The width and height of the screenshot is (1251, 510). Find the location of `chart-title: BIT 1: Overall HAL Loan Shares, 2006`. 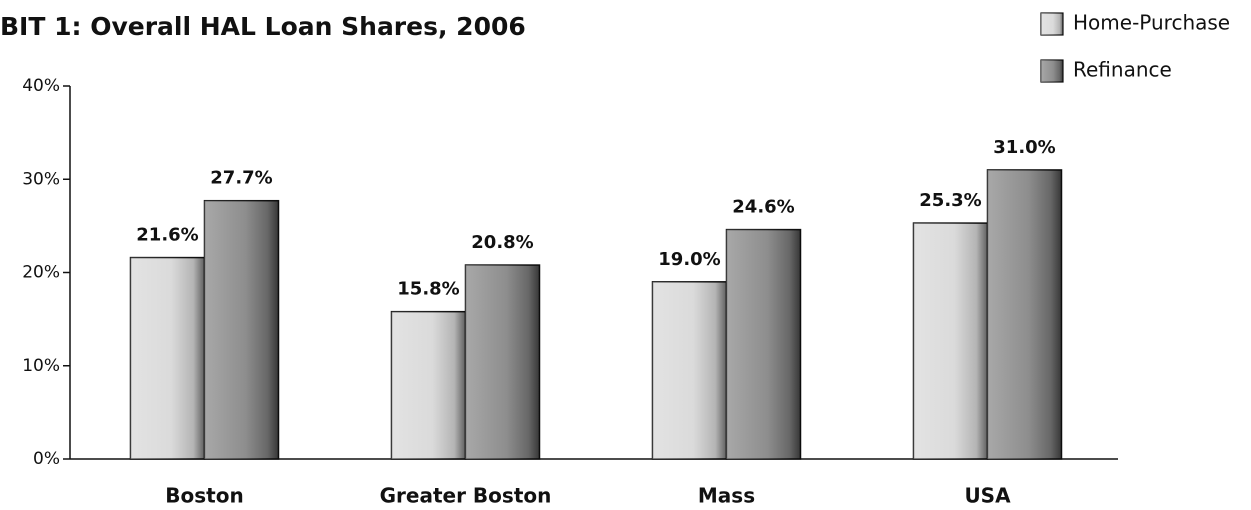

chart-title: BIT 1: Overall HAL Loan Shares, 2006 is located at coordinates (263, 26).